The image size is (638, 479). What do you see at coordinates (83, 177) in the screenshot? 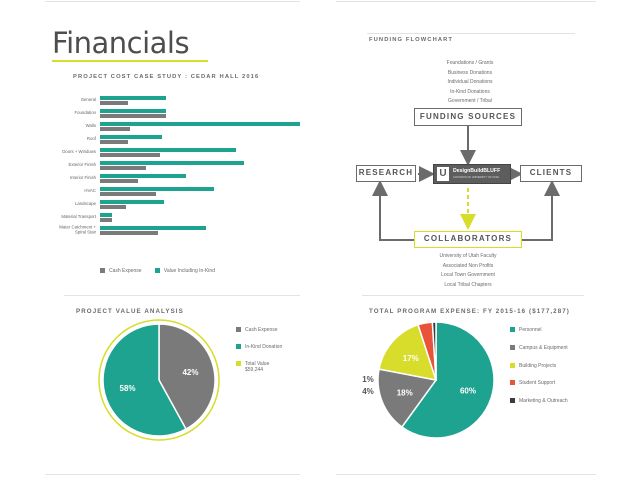
I see `bar-category-label: Interior Finish` at bounding box center [83, 177].